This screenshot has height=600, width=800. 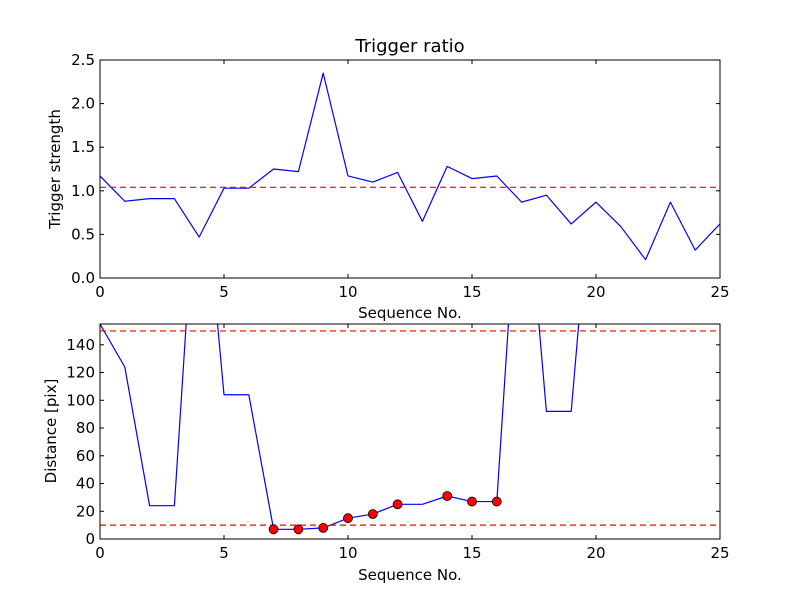 What do you see at coordinates (85, 484) in the screenshot?
I see `y-tick-label: 40` at bounding box center [85, 484].